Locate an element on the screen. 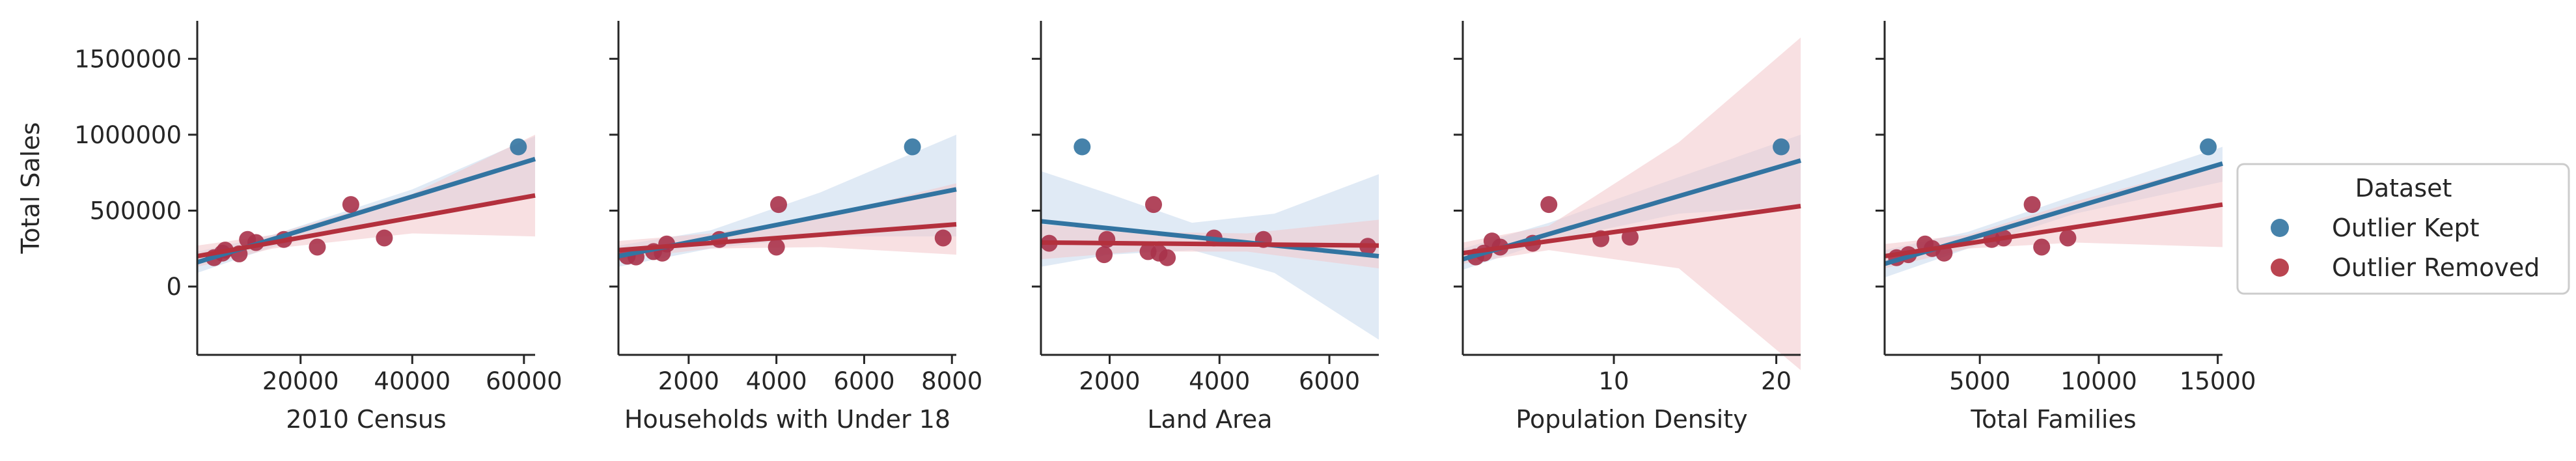 This screenshot has height=461, width=2576. x-tick-label: 10 is located at coordinates (1614, 381).